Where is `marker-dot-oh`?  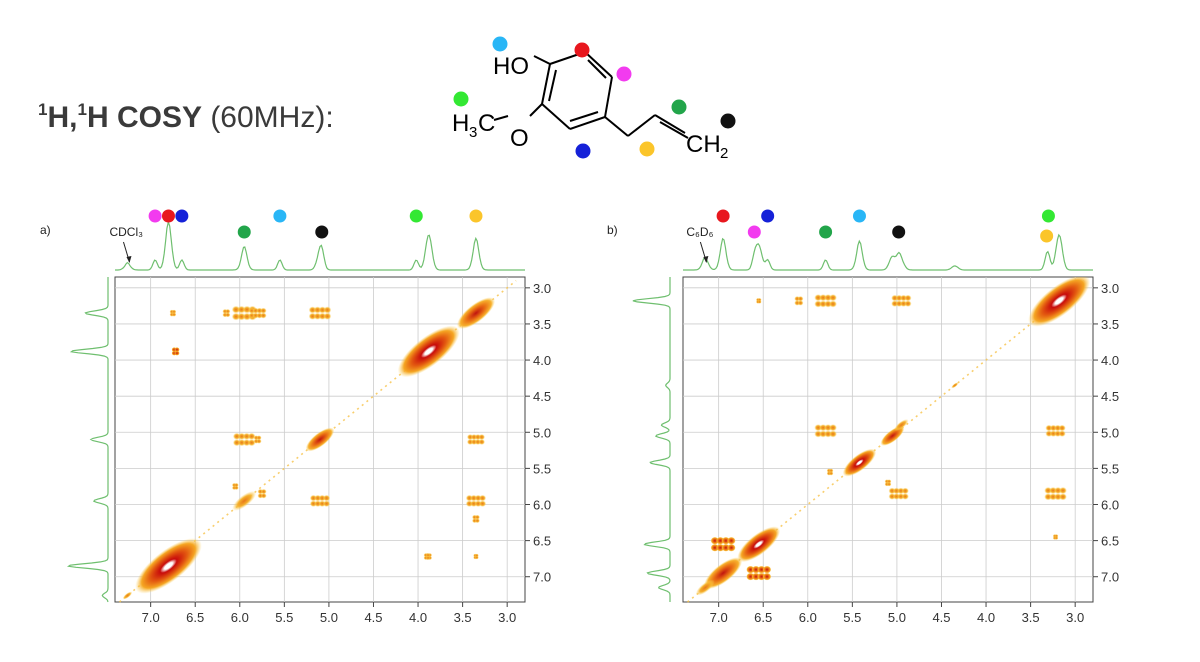
marker-dot-oh is located at coordinates (500, 44).